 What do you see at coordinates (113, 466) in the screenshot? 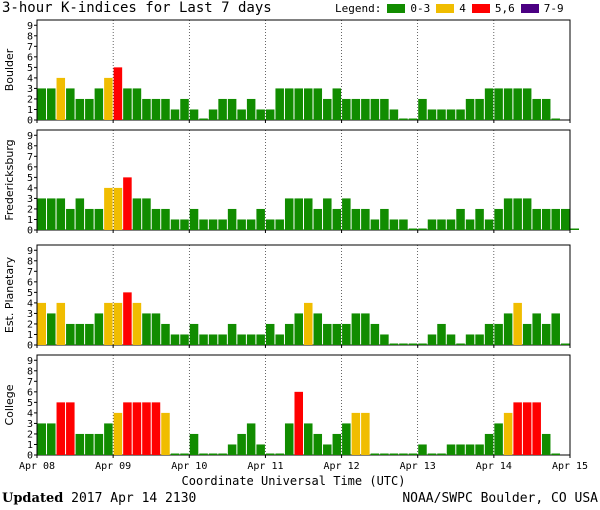
I see `x-tick-label: Apr 09` at bounding box center [113, 466].